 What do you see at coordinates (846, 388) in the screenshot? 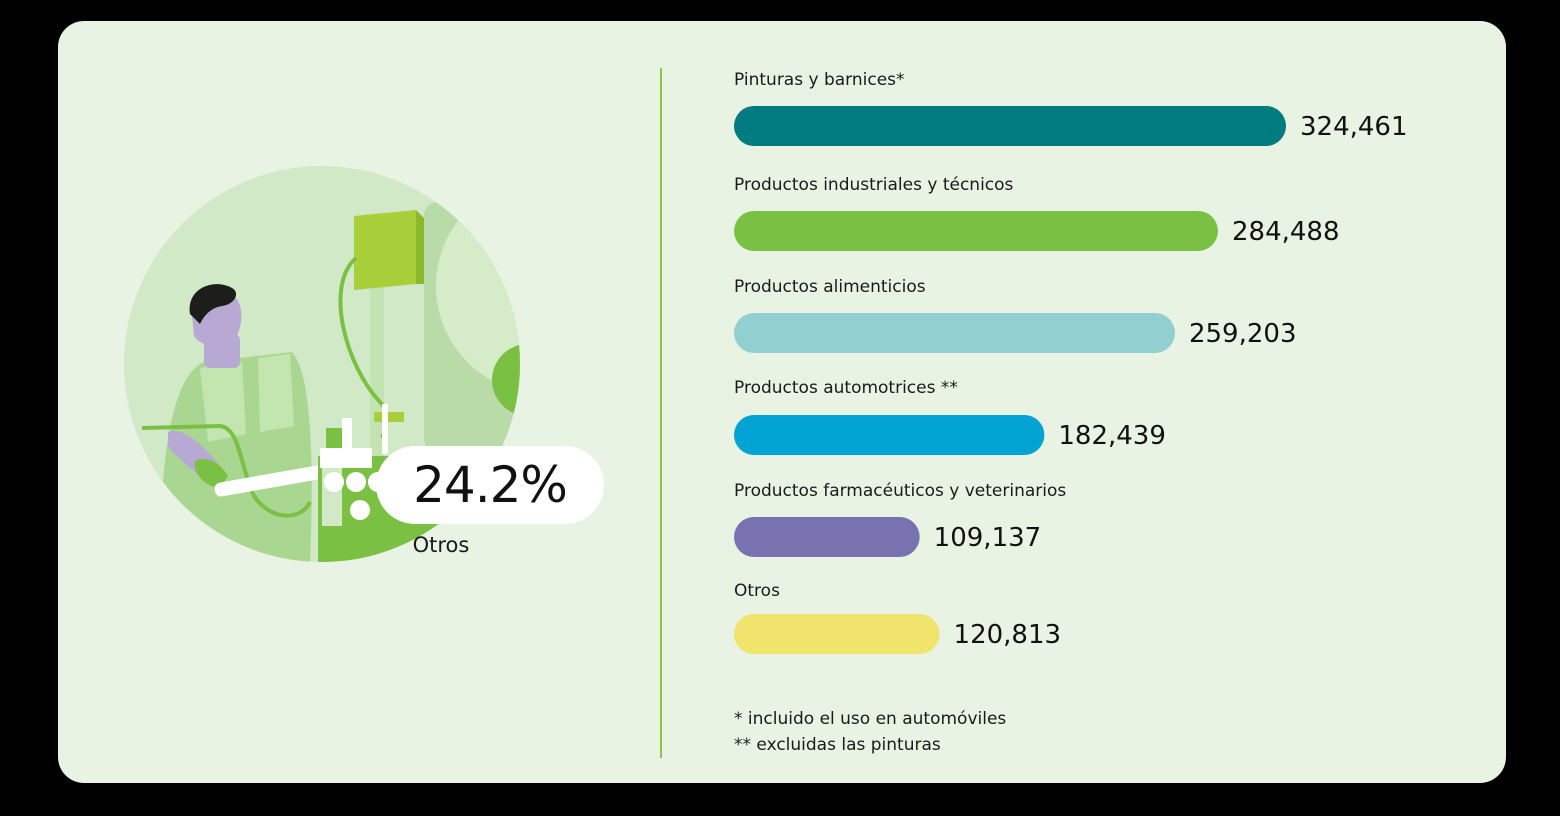
I see `category-label: Productos automotrices **` at bounding box center [846, 388].